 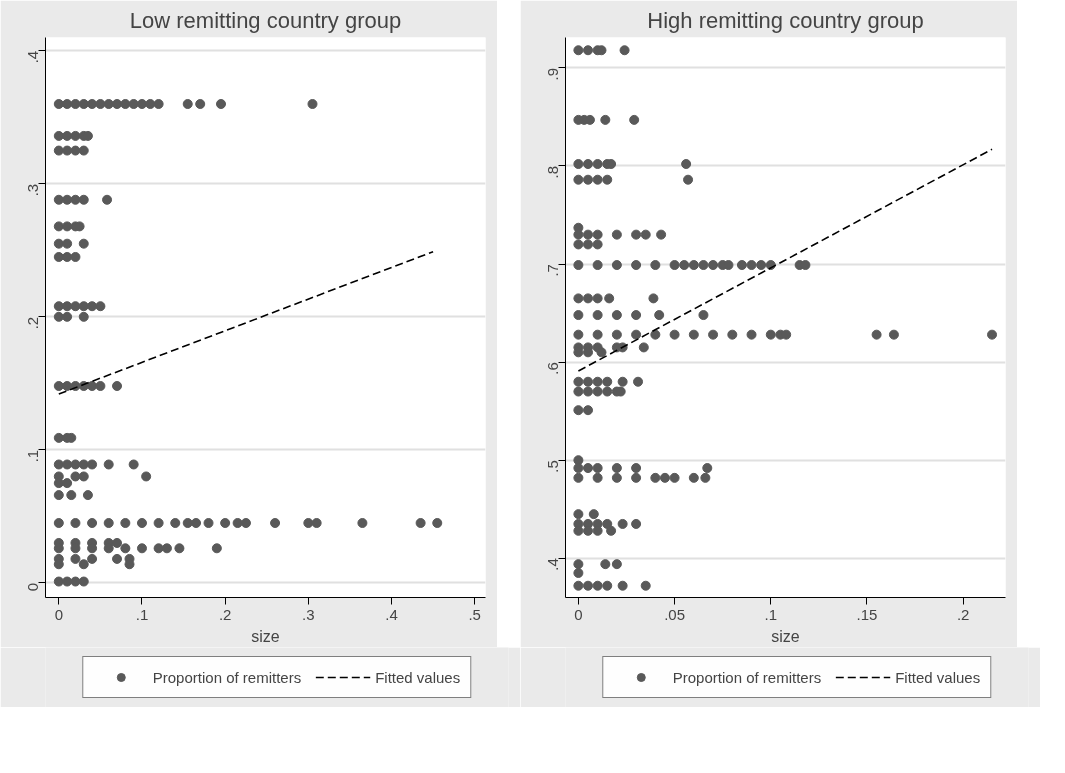 What do you see at coordinates (675, 614) in the screenshot?
I see `x-tick-label: .05` at bounding box center [675, 614].